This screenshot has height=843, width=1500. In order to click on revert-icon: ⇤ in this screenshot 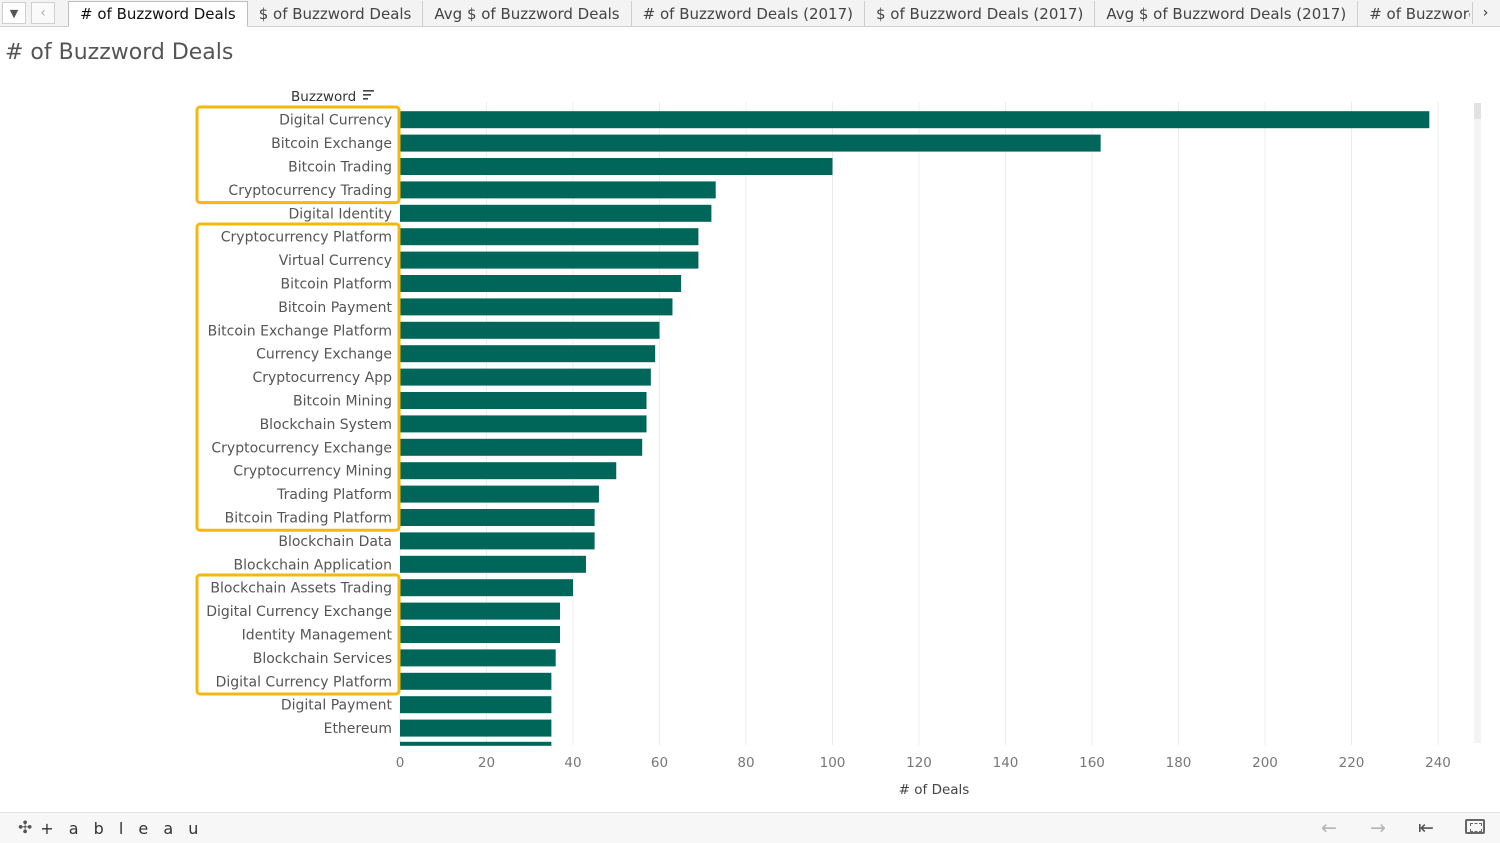, I will do `click(1426, 828)`.